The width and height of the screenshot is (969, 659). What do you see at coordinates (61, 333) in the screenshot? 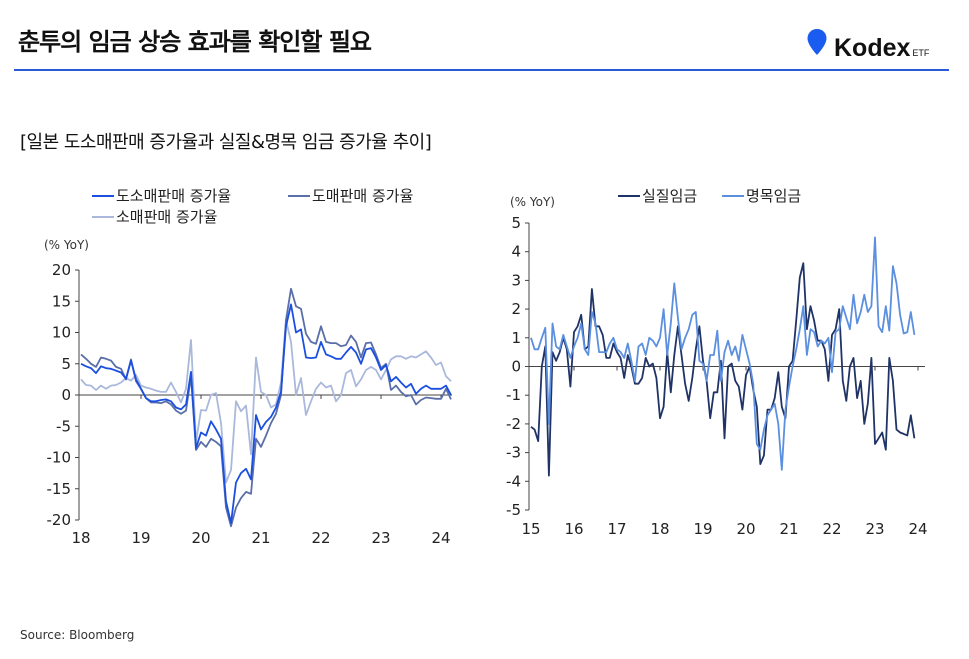
I see `y-tick-label: 10` at bounding box center [61, 333].